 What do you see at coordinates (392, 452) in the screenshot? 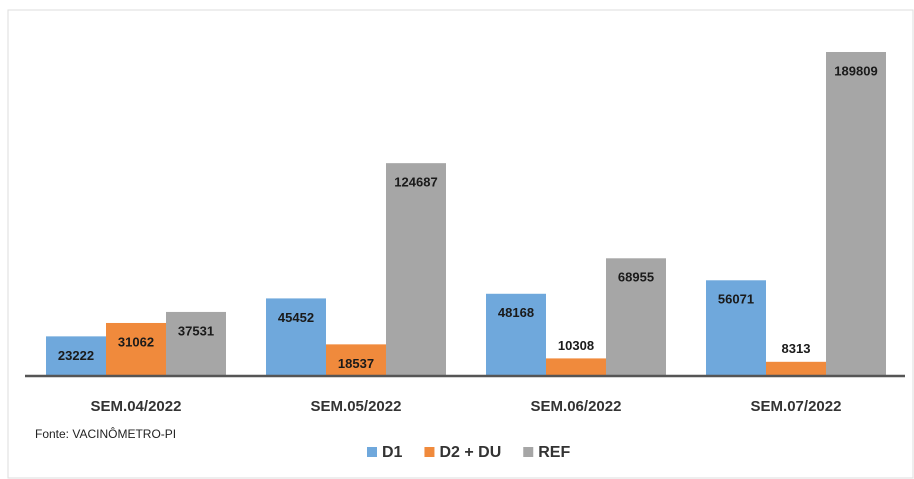
I see `legend-label: D1` at bounding box center [392, 452].